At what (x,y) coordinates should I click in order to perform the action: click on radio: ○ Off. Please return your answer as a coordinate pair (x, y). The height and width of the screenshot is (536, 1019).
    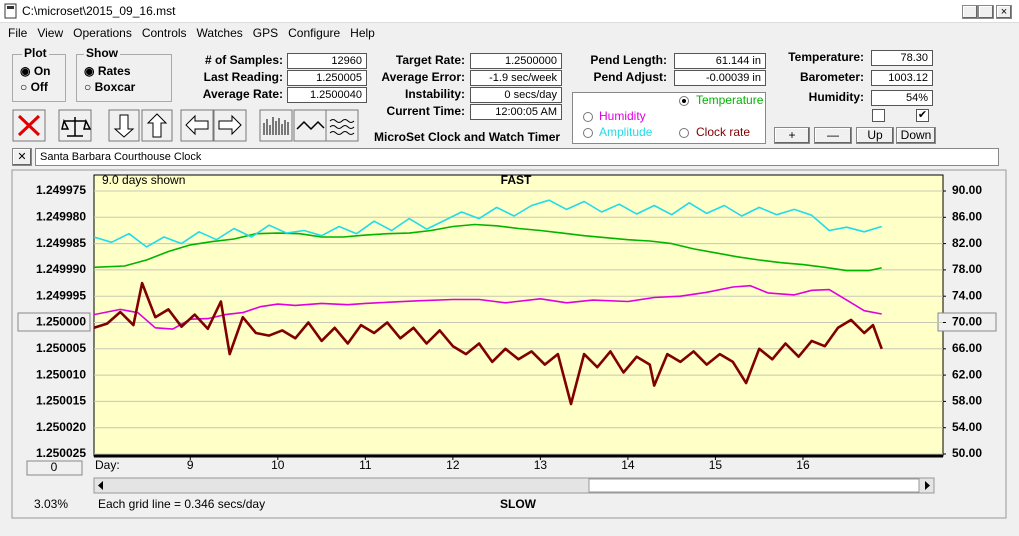
    Looking at the image, I should click on (34, 87).